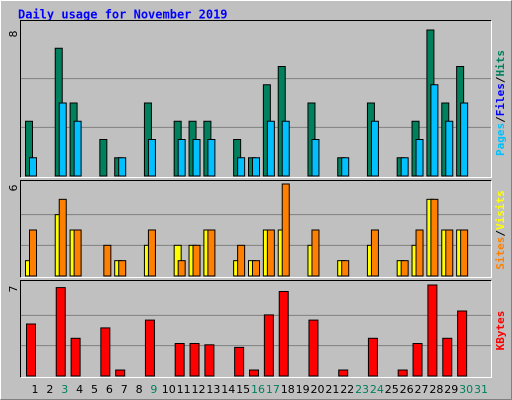 Image resolution: width=512 pixels, height=400 pixels. What do you see at coordinates (258, 389) in the screenshot?
I see `x-tick-label: 16` at bounding box center [258, 389].